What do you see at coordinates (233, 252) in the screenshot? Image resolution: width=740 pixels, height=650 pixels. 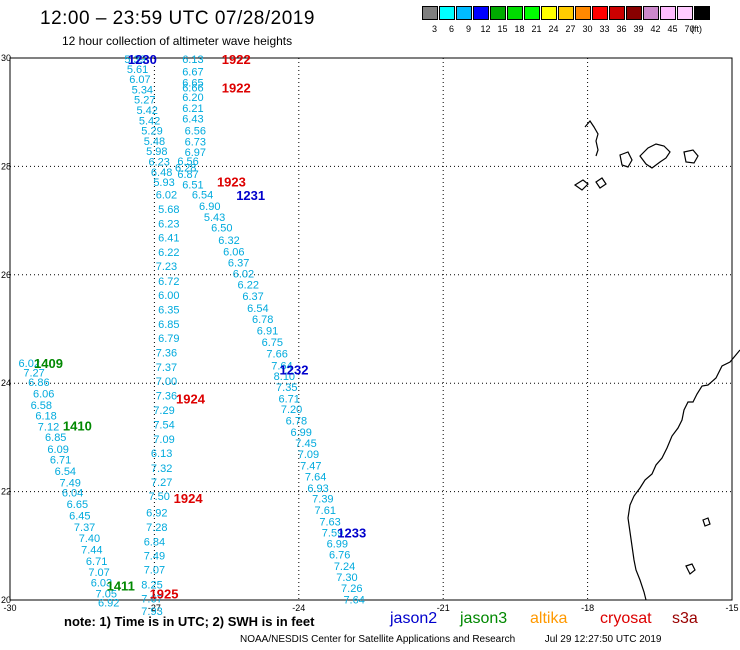 I see `wave-height-value: 6.06` at bounding box center [233, 252].